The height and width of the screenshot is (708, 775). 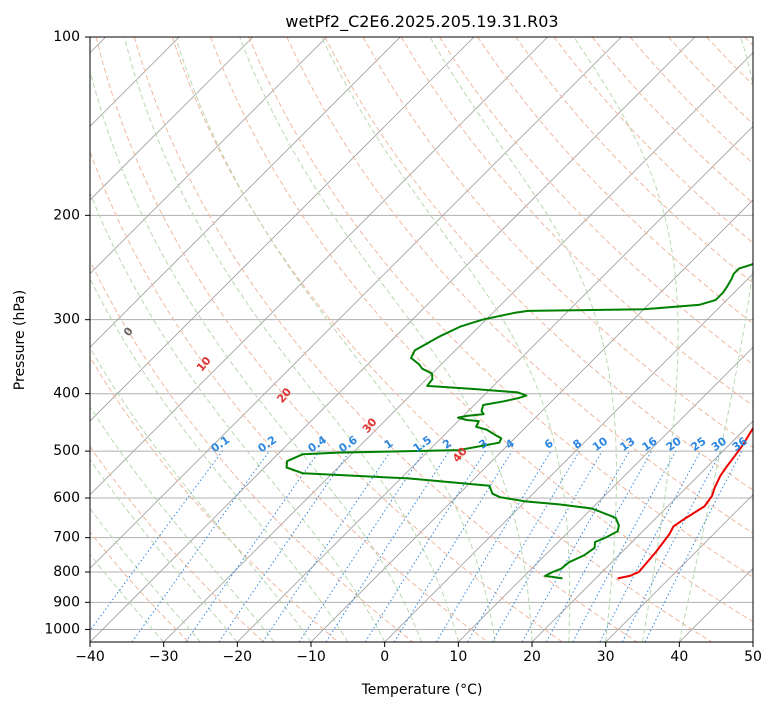 What do you see at coordinates (238, 657) in the screenshot?
I see `x-tick-label: −20` at bounding box center [238, 657].